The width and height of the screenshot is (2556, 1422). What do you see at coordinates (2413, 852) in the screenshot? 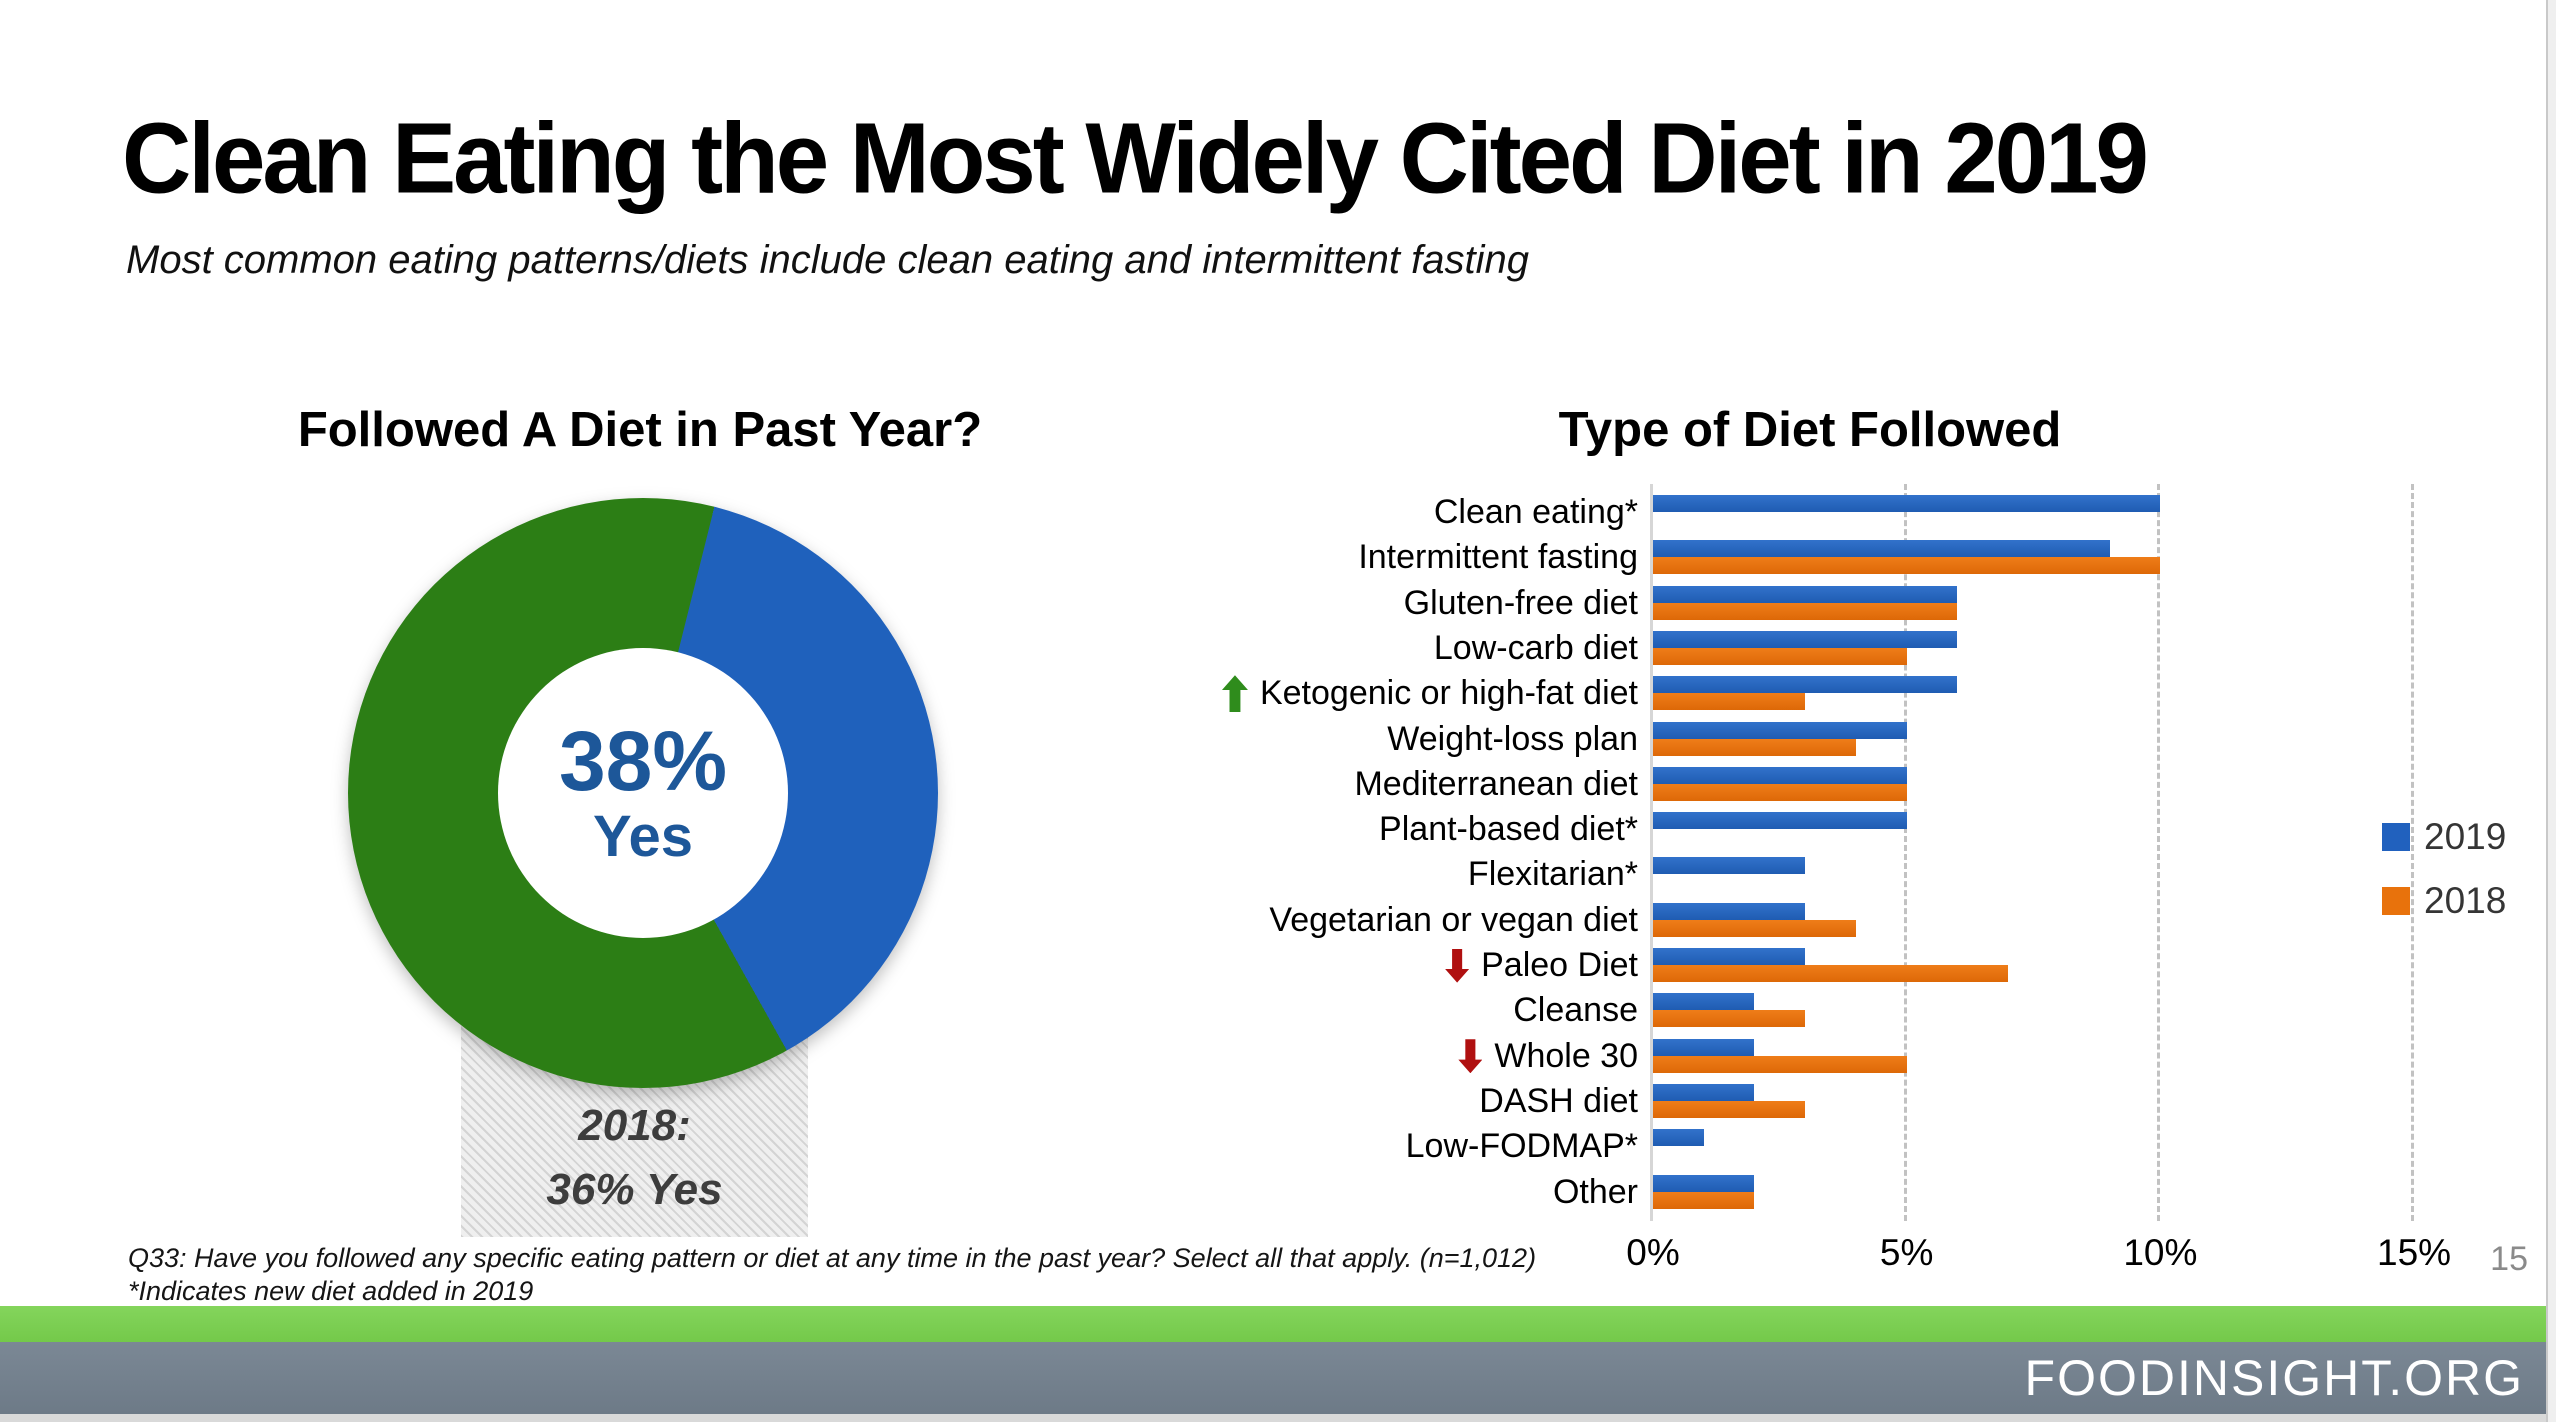
I see `gridline-15pct` at bounding box center [2413, 852].